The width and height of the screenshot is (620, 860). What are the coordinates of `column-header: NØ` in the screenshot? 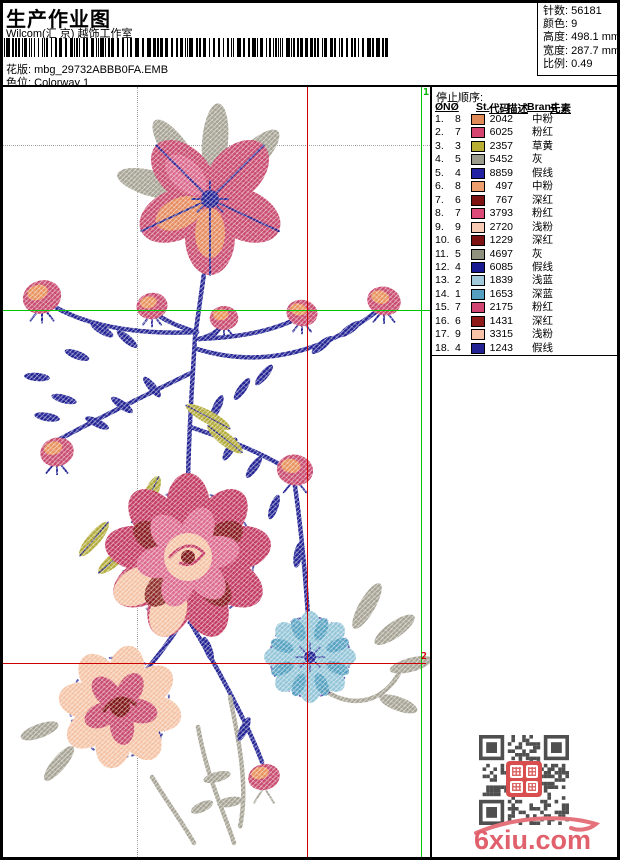 It's located at (451, 107).